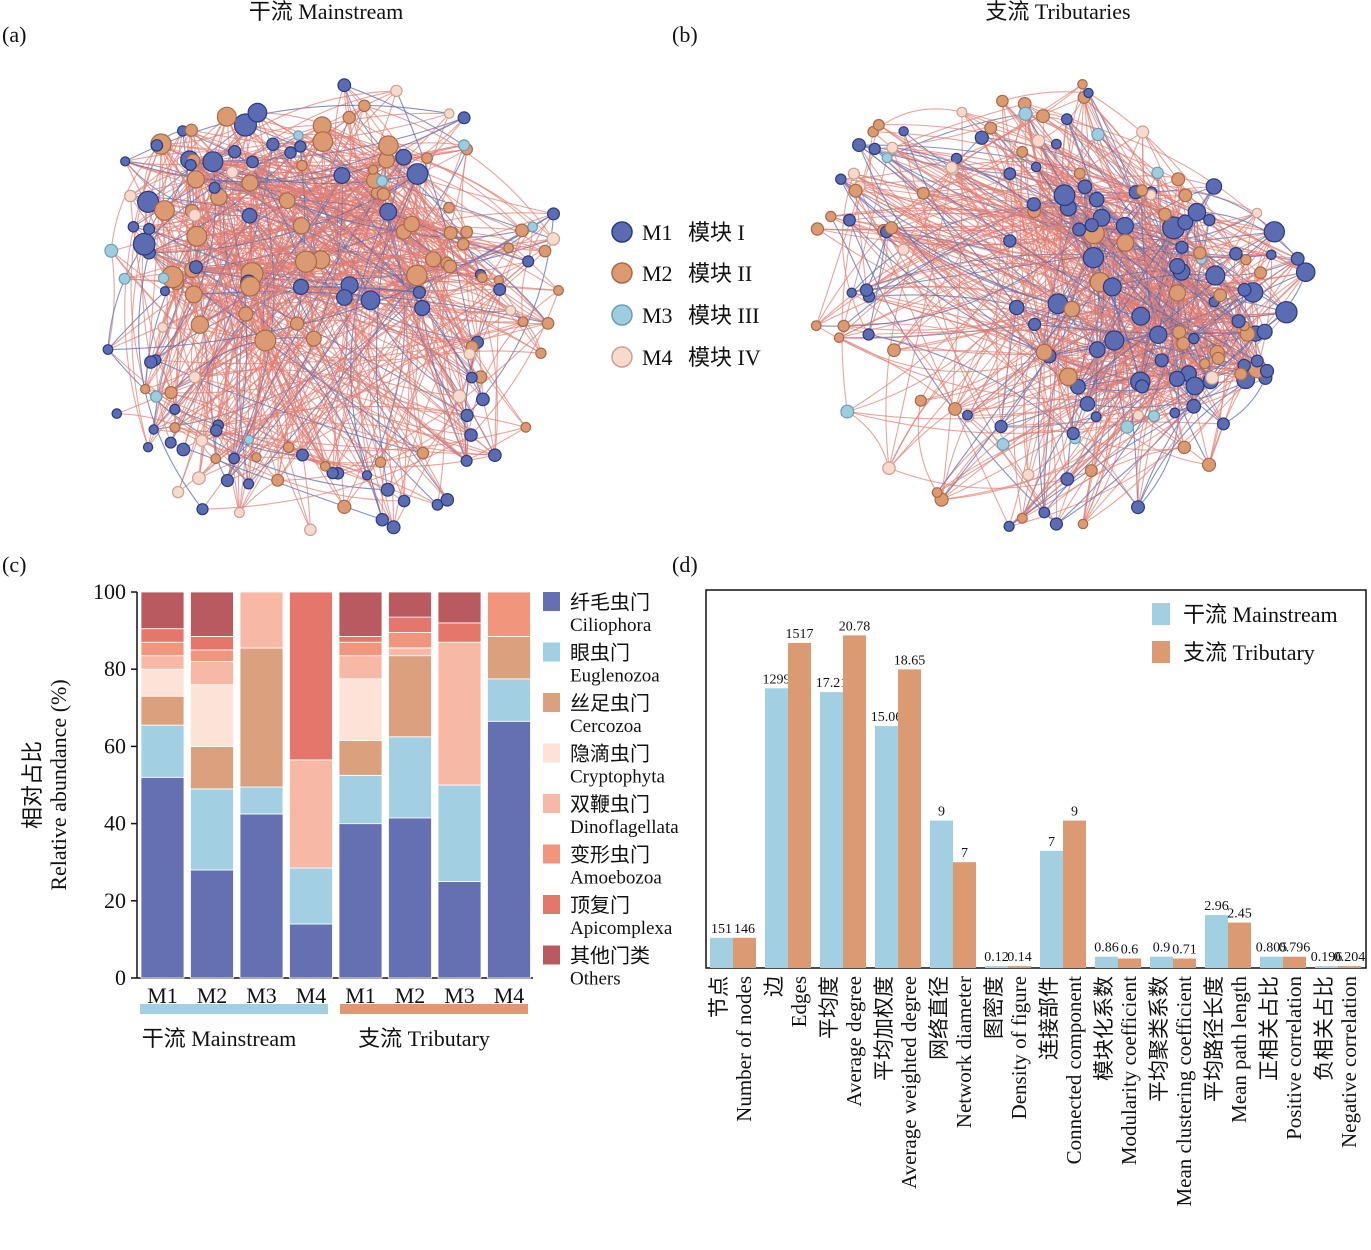  I want to click on c-legend-marker, so click(551, 753).